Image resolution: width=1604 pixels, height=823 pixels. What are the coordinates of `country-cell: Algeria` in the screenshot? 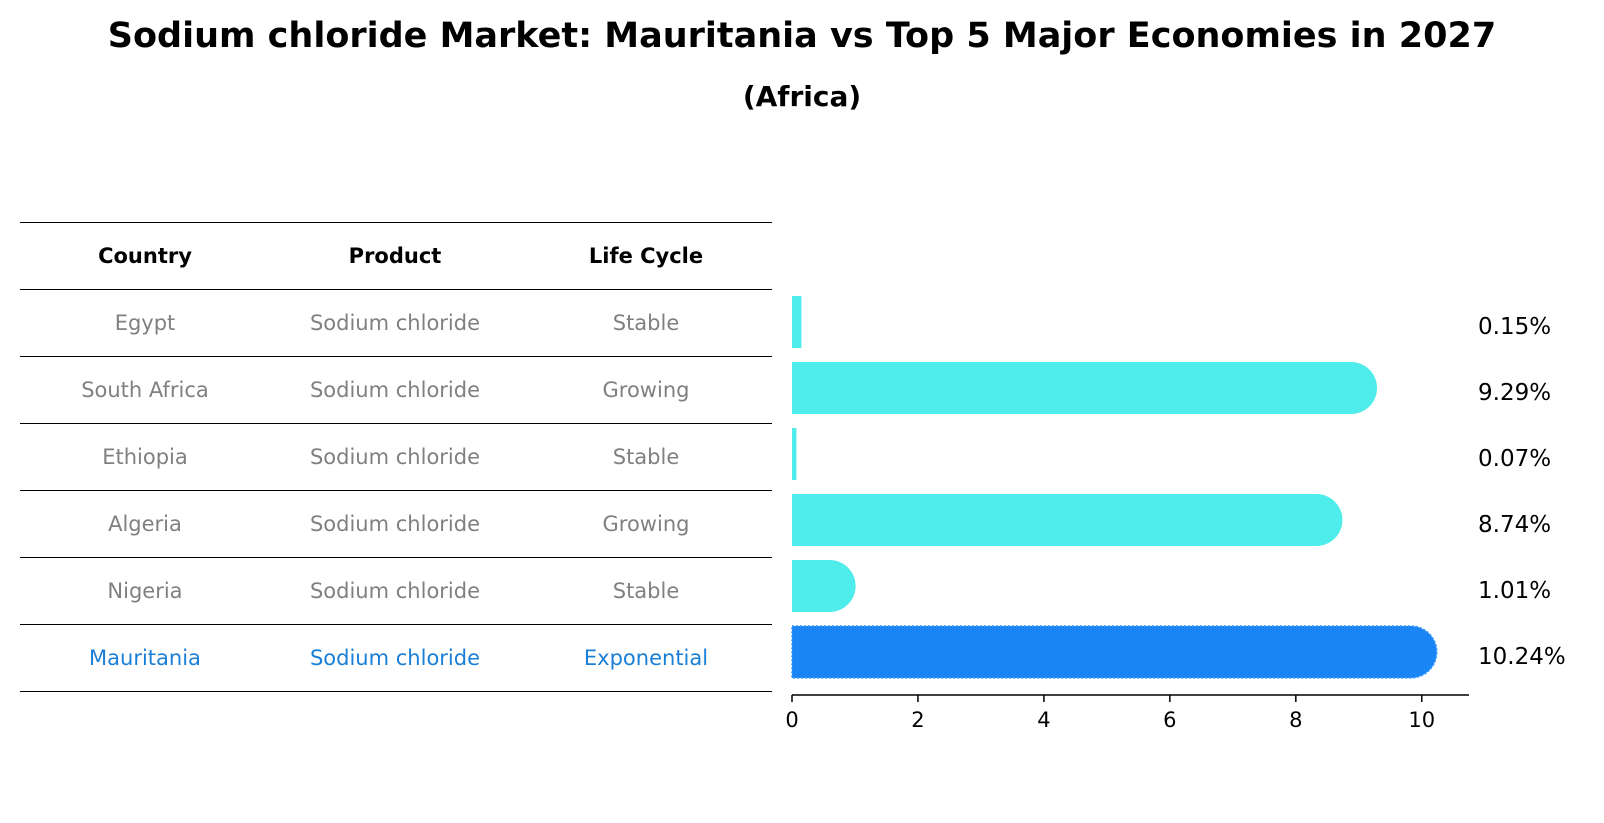 It's located at (145, 524).